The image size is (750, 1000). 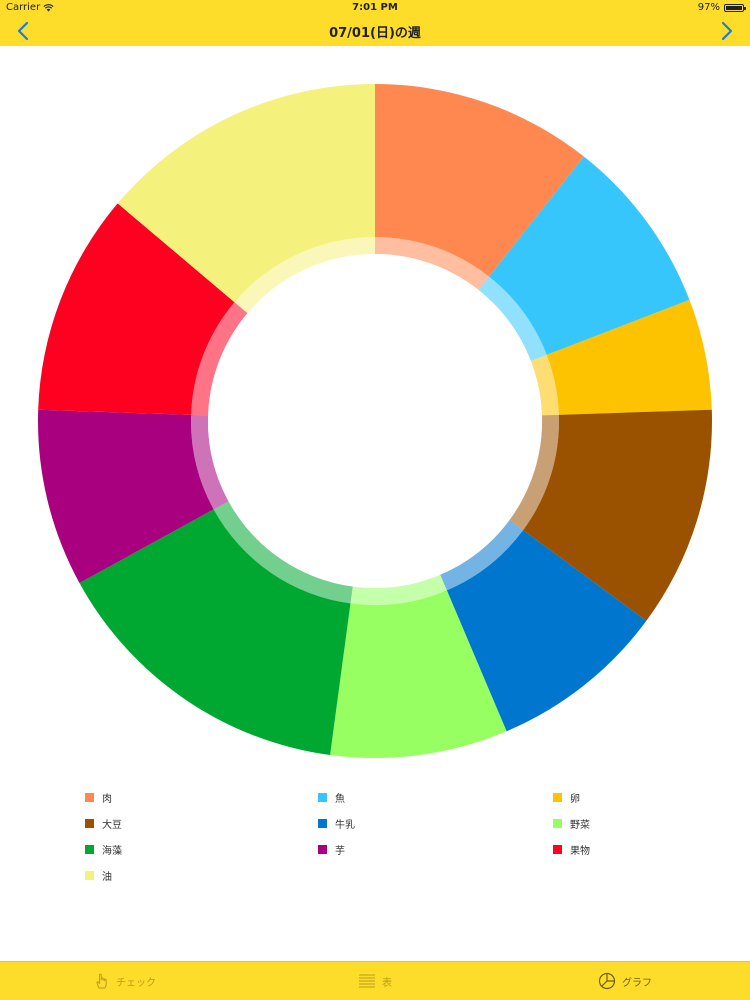 I want to click on legend-item: 大豆, so click(x=103, y=823).